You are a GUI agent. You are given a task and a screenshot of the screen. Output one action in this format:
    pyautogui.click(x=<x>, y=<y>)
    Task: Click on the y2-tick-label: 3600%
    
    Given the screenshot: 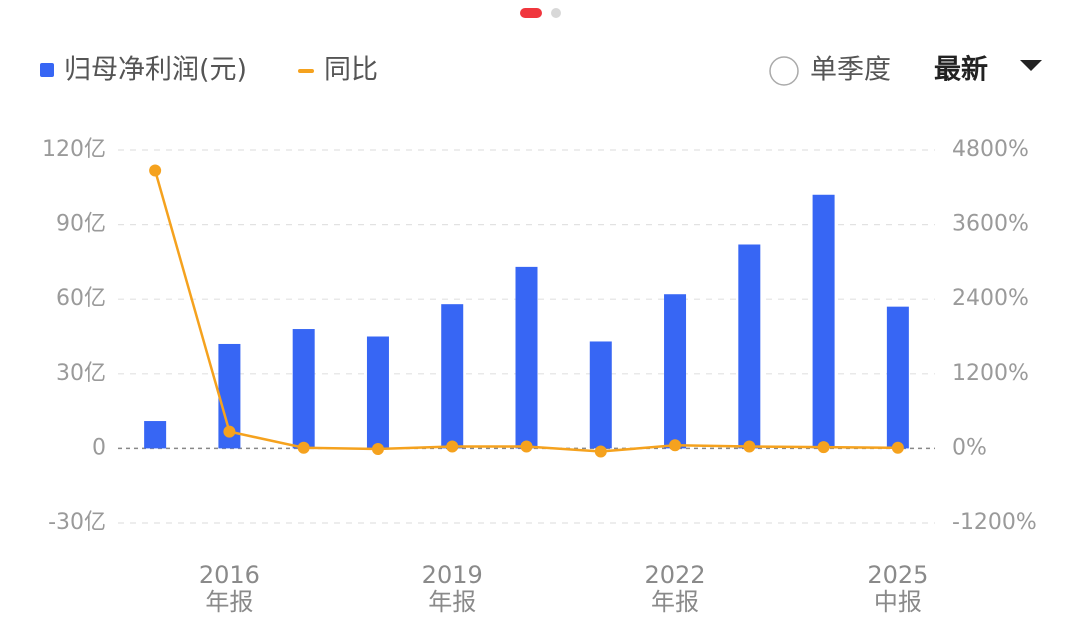 What is the action you would take?
    pyautogui.click(x=990, y=224)
    